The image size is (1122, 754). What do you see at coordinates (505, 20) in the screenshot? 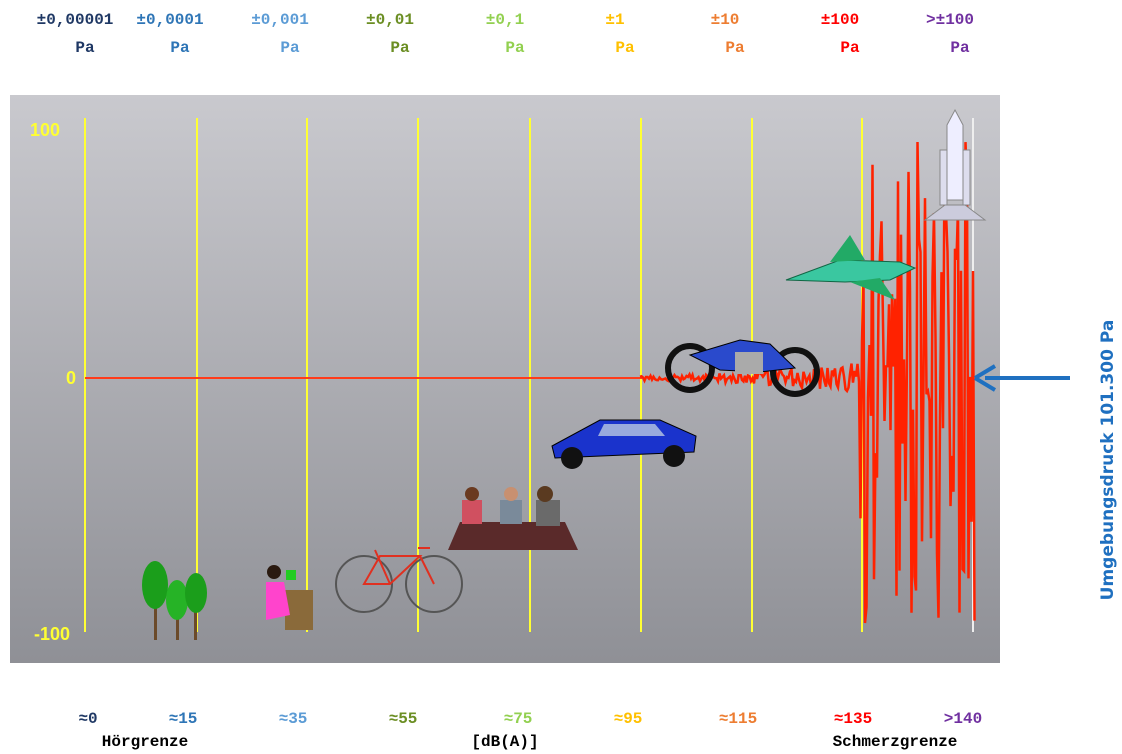
I see `pressure-value: ±0,1` at bounding box center [505, 20].